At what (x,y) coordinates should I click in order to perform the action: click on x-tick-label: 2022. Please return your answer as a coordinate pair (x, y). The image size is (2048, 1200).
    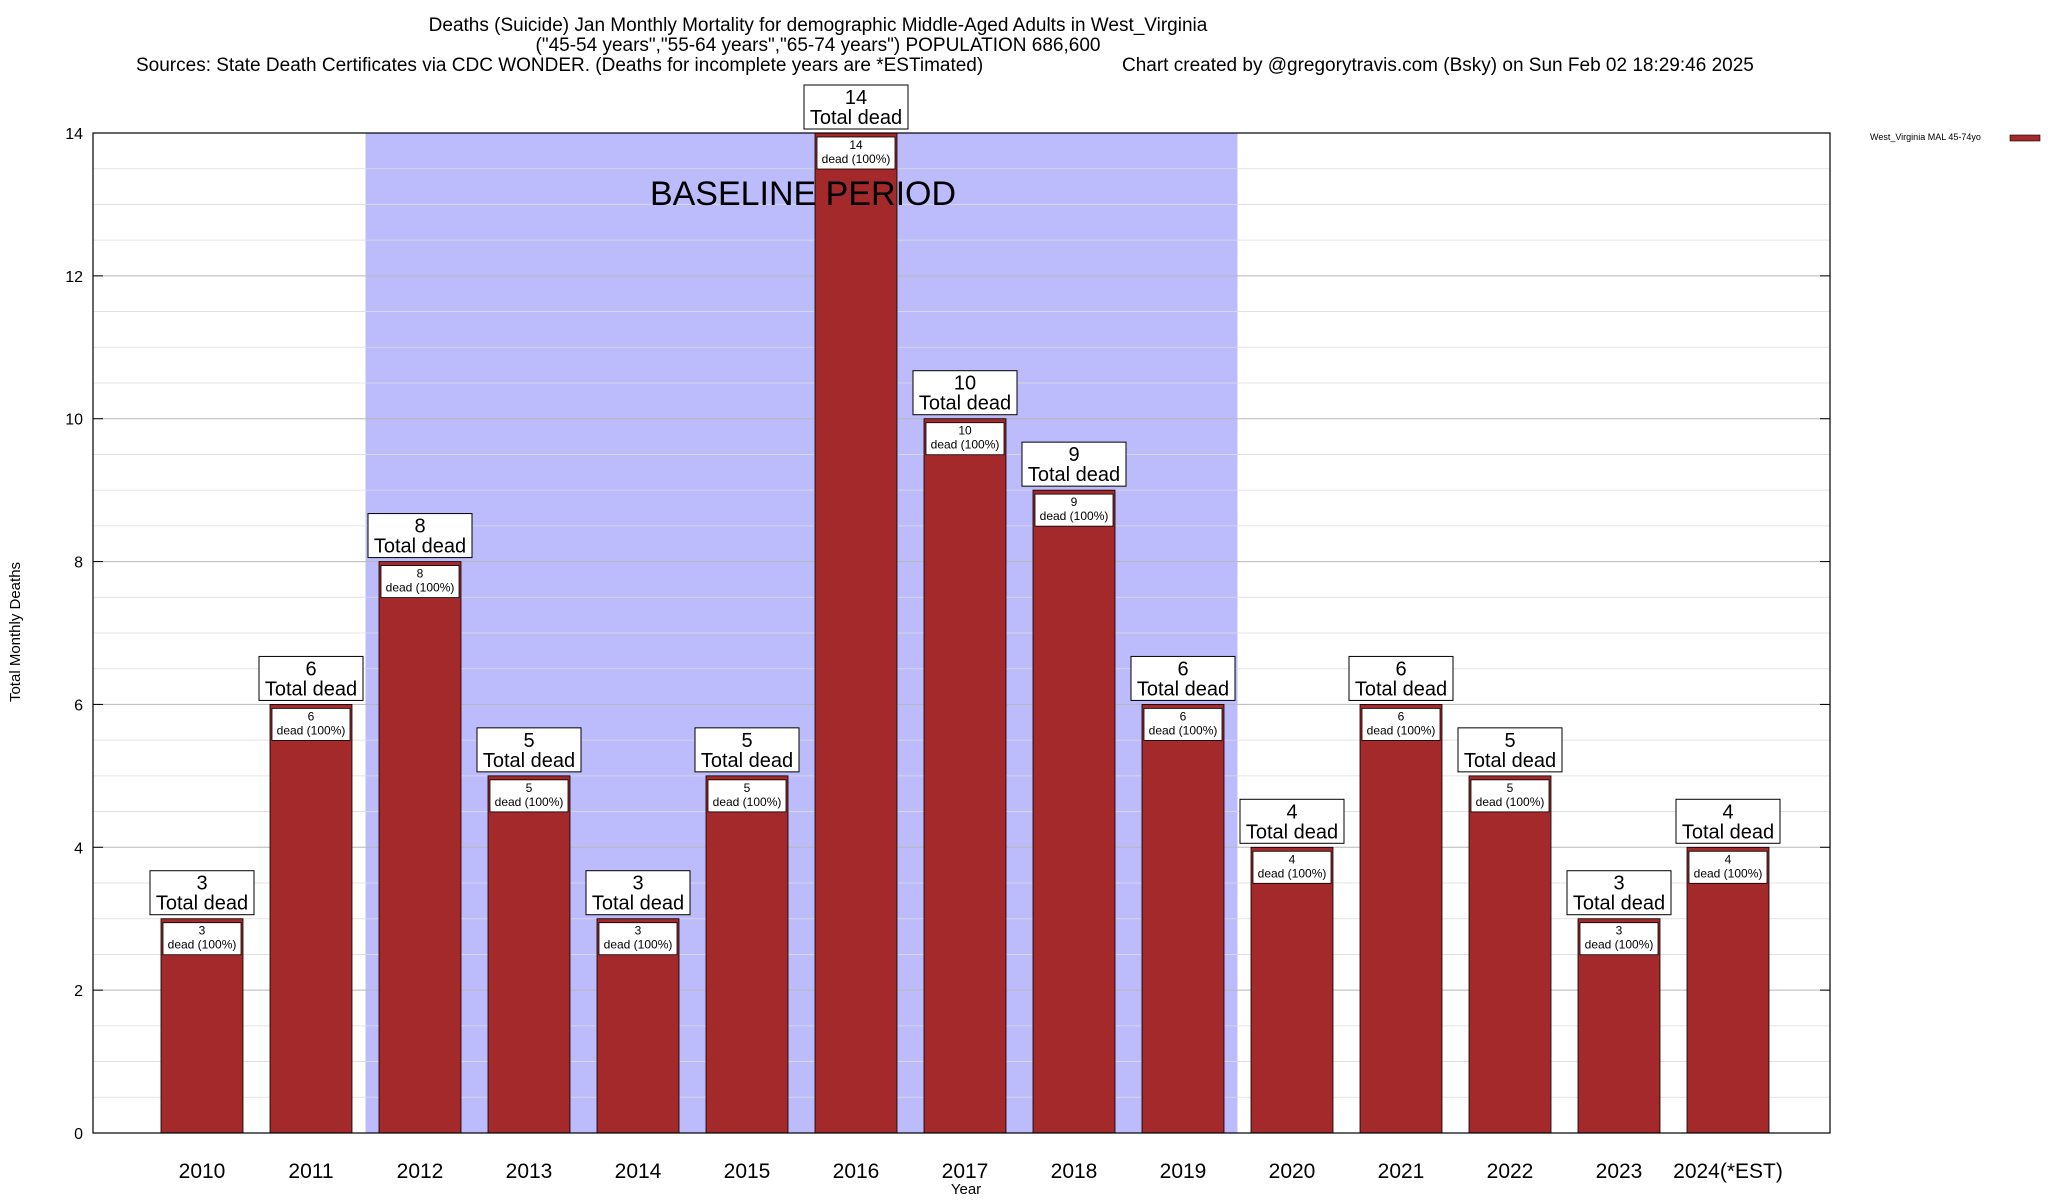
    Looking at the image, I should click on (1510, 1171).